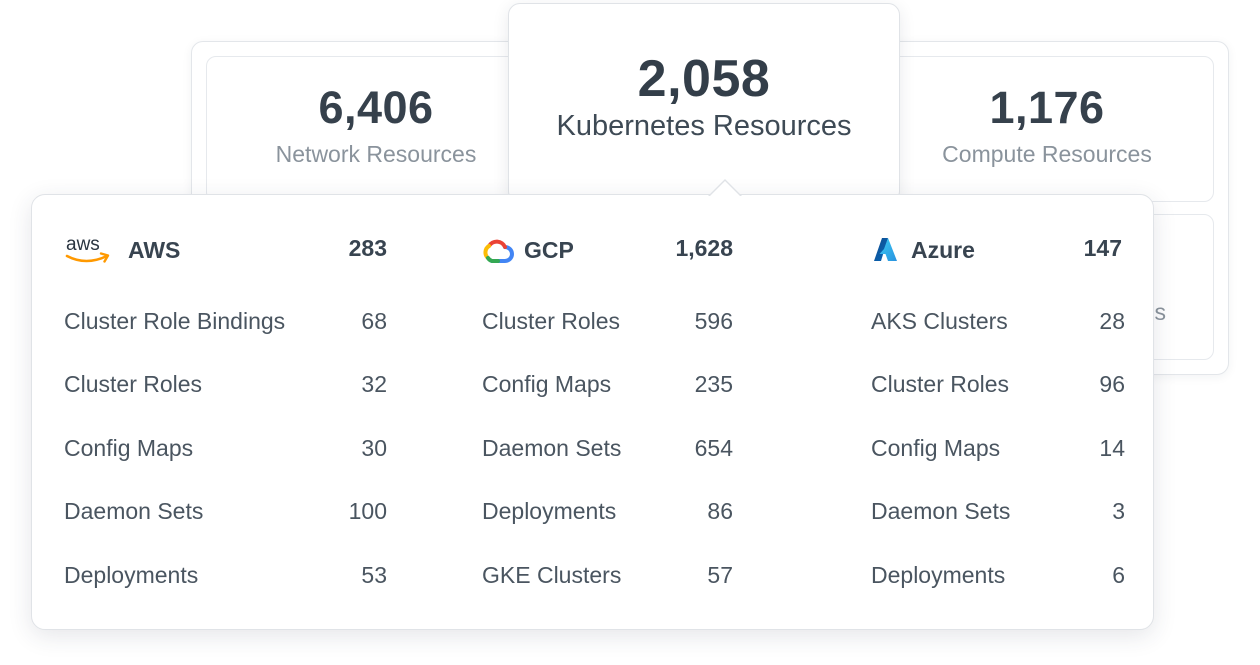  What do you see at coordinates (1112, 384) in the screenshot?
I see `resource-count: 96` at bounding box center [1112, 384].